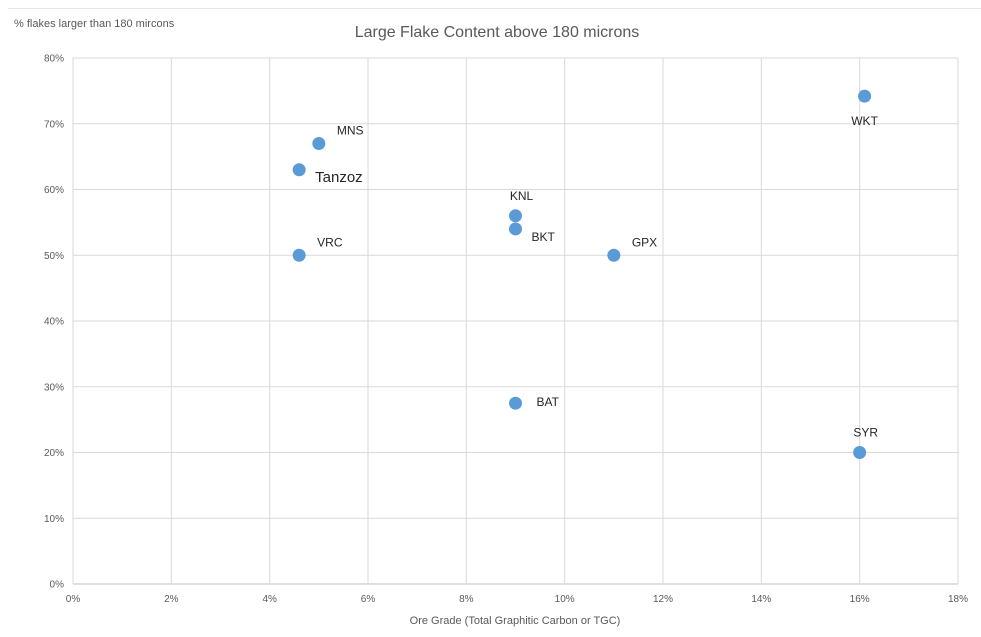 The image size is (981, 637). Describe the element at coordinates (94, 24) in the screenshot. I see `y-axis-label: % flakes larger than 180 mircons` at that location.